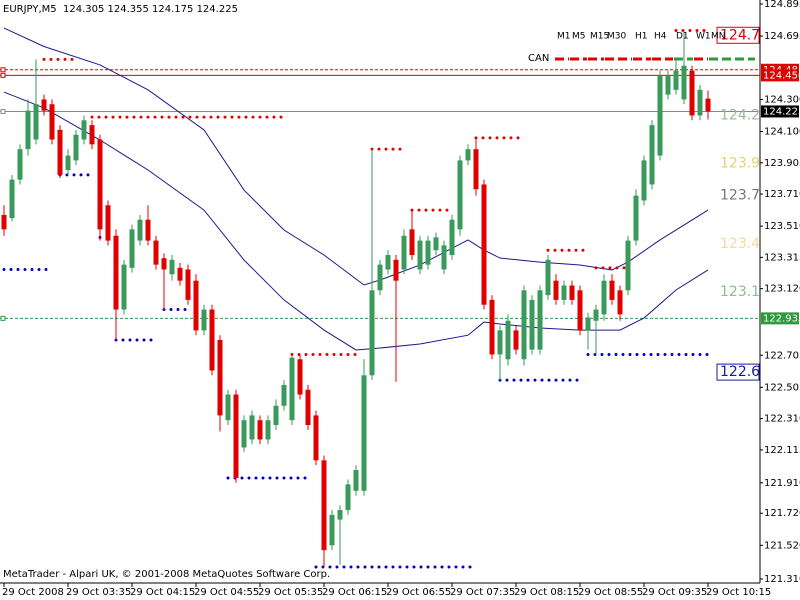 This screenshot has height=600, width=800. What do you see at coordinates (782, 194) in the screenshot?
I see `y-tick-label: 123.710` at bounding box center [782, 194].